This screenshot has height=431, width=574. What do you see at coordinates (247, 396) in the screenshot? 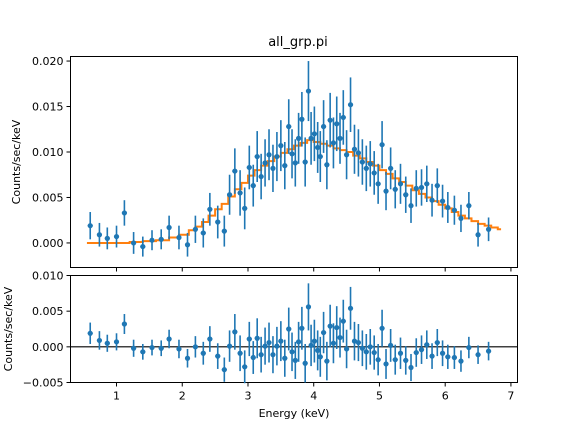
I see `x-tick-label: 3` at bounding box center [247, 396].